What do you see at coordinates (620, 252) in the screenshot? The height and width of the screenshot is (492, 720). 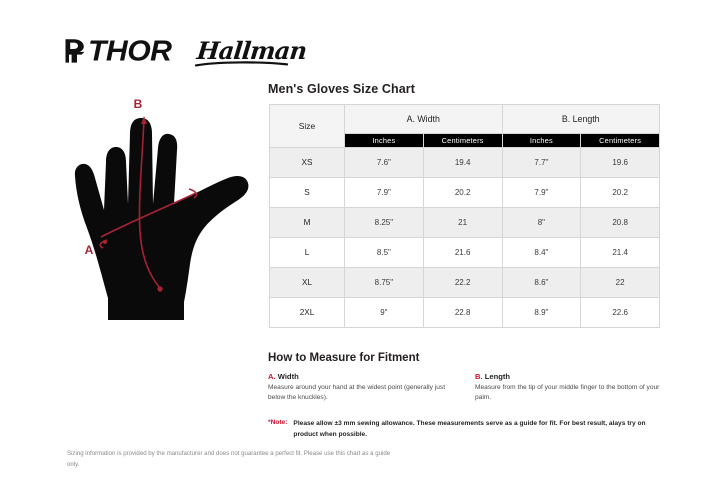 I see `cell-length-cm: 21.4` at bounding box center [620, 252].